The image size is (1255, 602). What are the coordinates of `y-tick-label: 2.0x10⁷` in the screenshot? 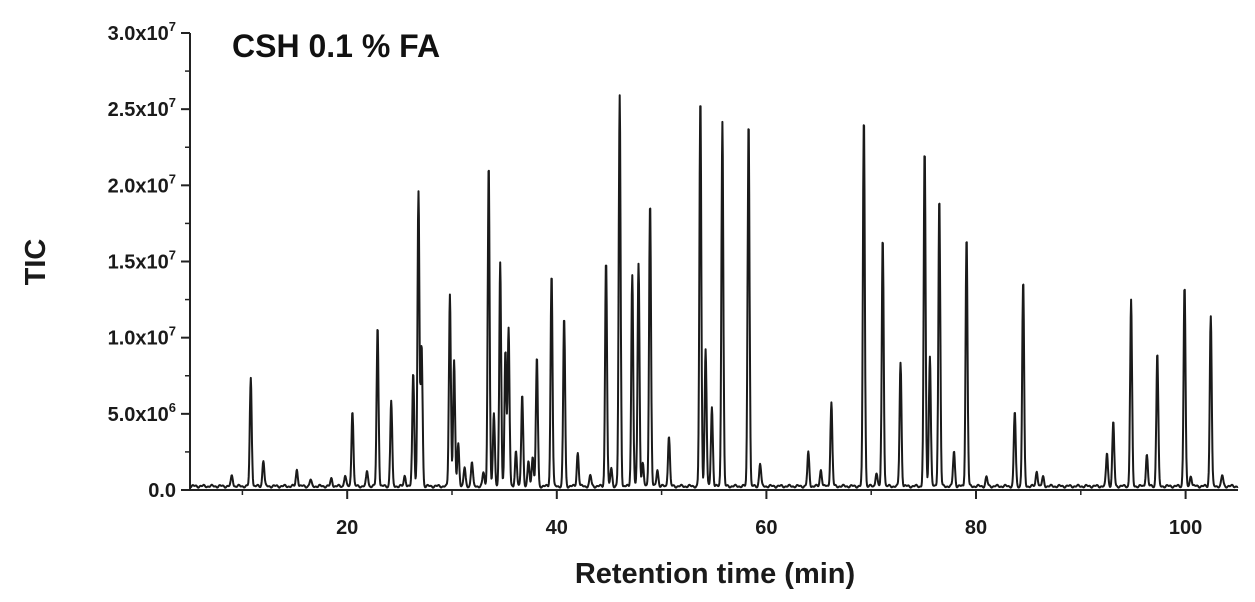 It's located at (142, 184).